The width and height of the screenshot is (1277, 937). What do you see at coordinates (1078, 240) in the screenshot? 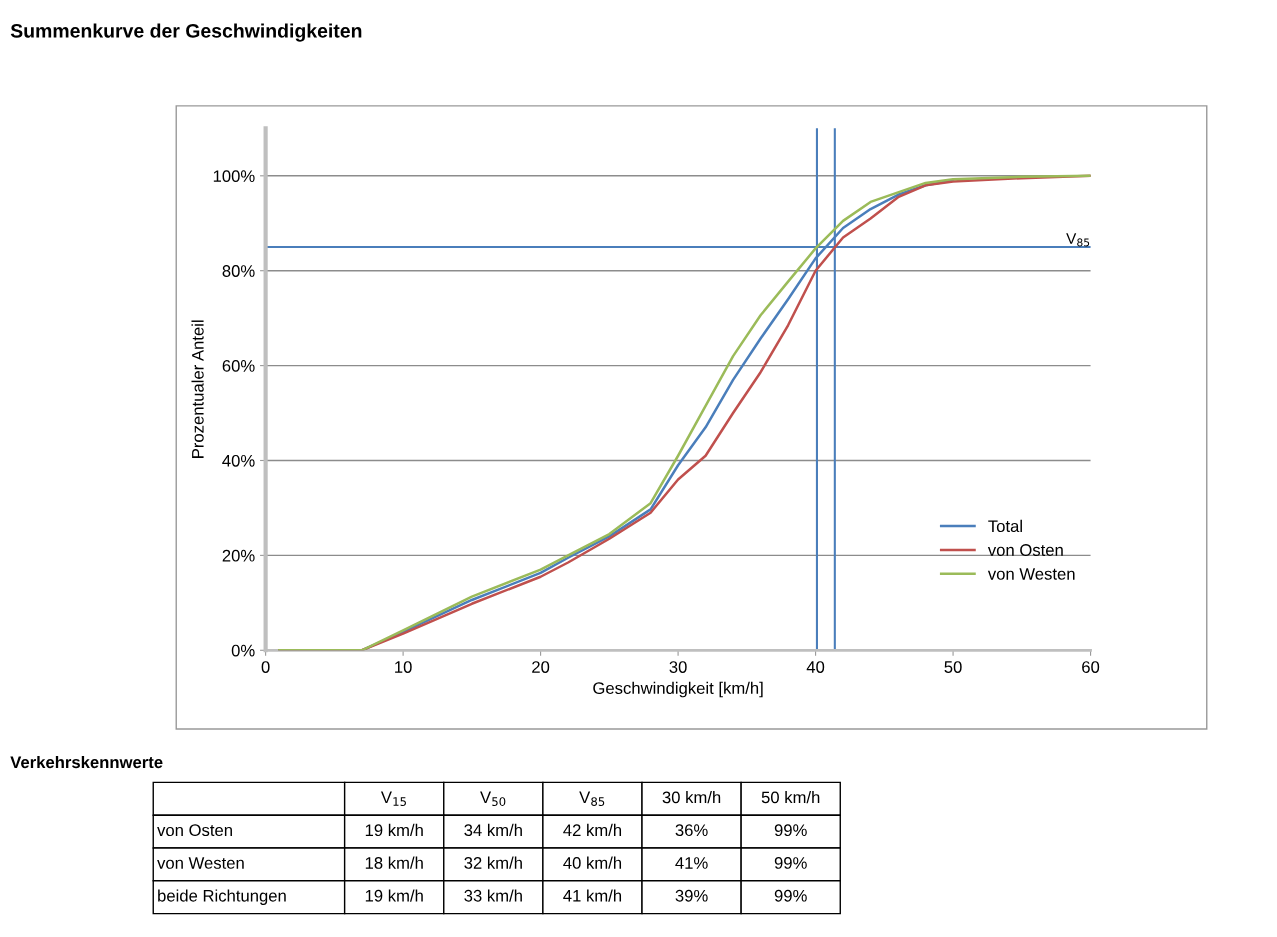
I see `ref-line-label: V$_{85}$` at bounding box center [1078, 240].